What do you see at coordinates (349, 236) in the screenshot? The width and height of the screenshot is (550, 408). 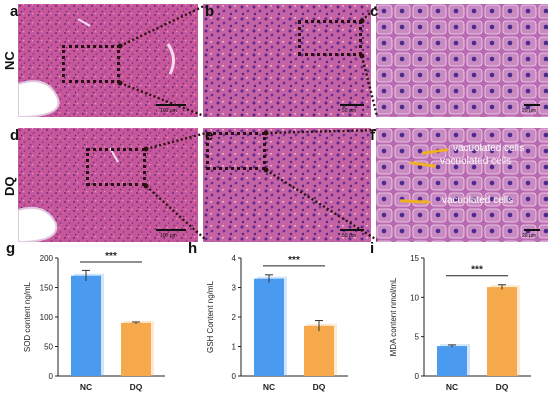 I see `scale-label-e: 50 μm` at bounding box center [349, 236].